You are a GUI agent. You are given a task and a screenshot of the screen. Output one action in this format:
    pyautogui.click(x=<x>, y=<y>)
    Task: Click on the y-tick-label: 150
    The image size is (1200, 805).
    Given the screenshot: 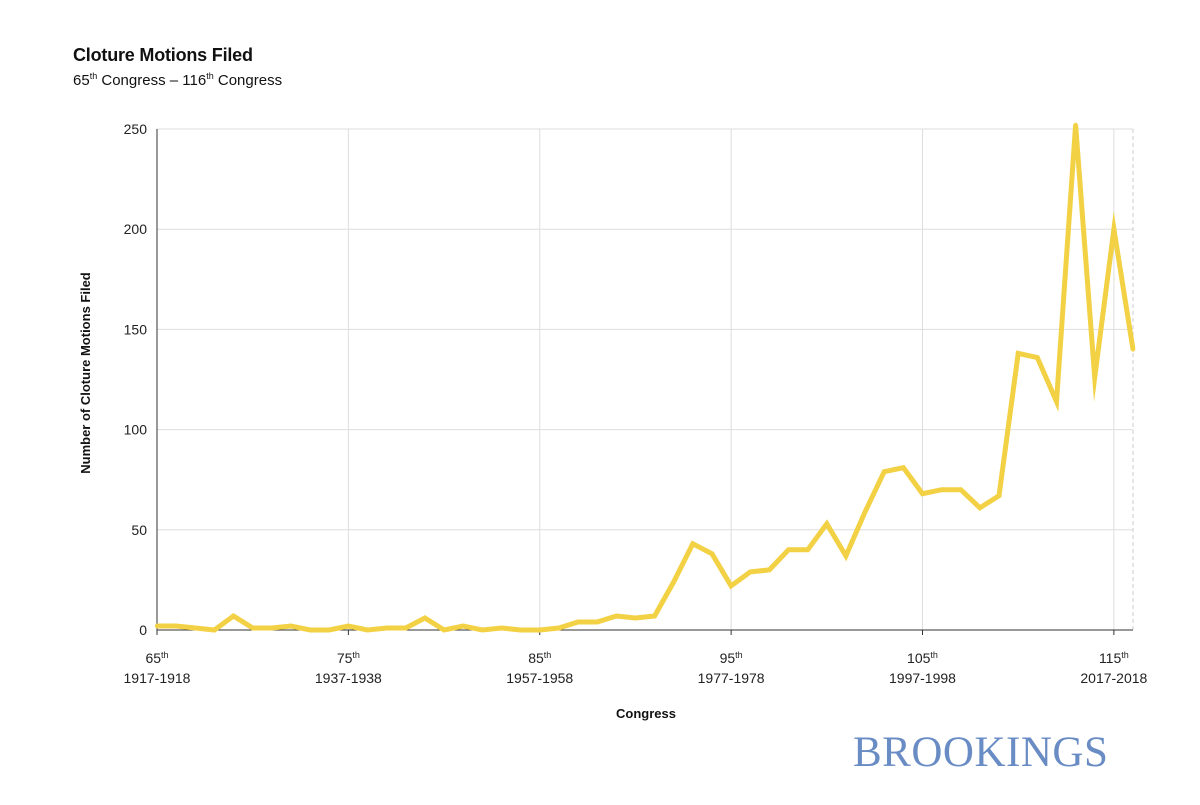 What is the action you would take?
    pyautogui.click(x=136, y=329)
    